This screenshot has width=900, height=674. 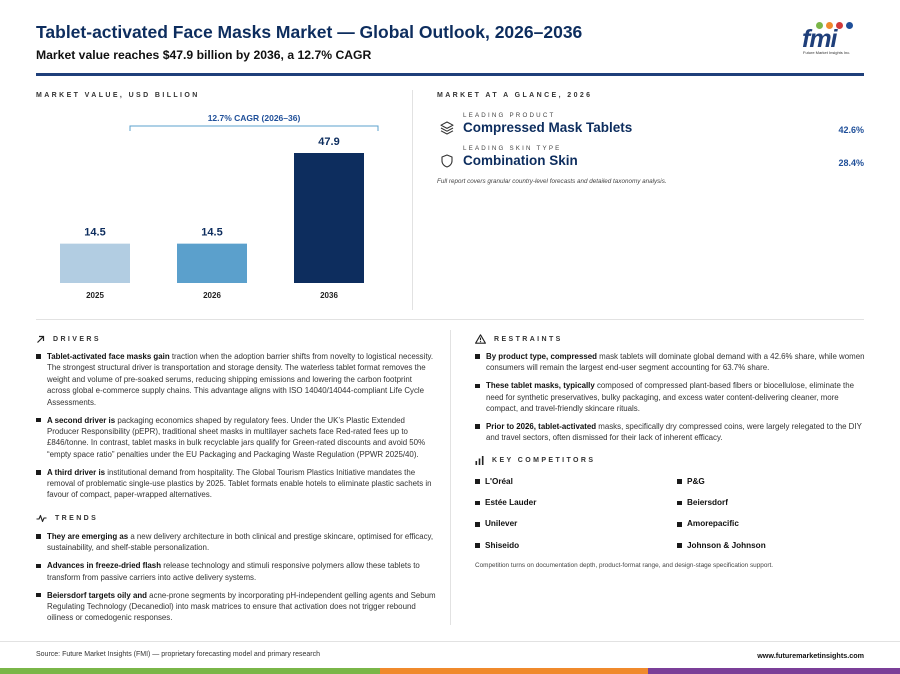 I want to click on competitor-item: Shiseido, so click(x=576, y=550).